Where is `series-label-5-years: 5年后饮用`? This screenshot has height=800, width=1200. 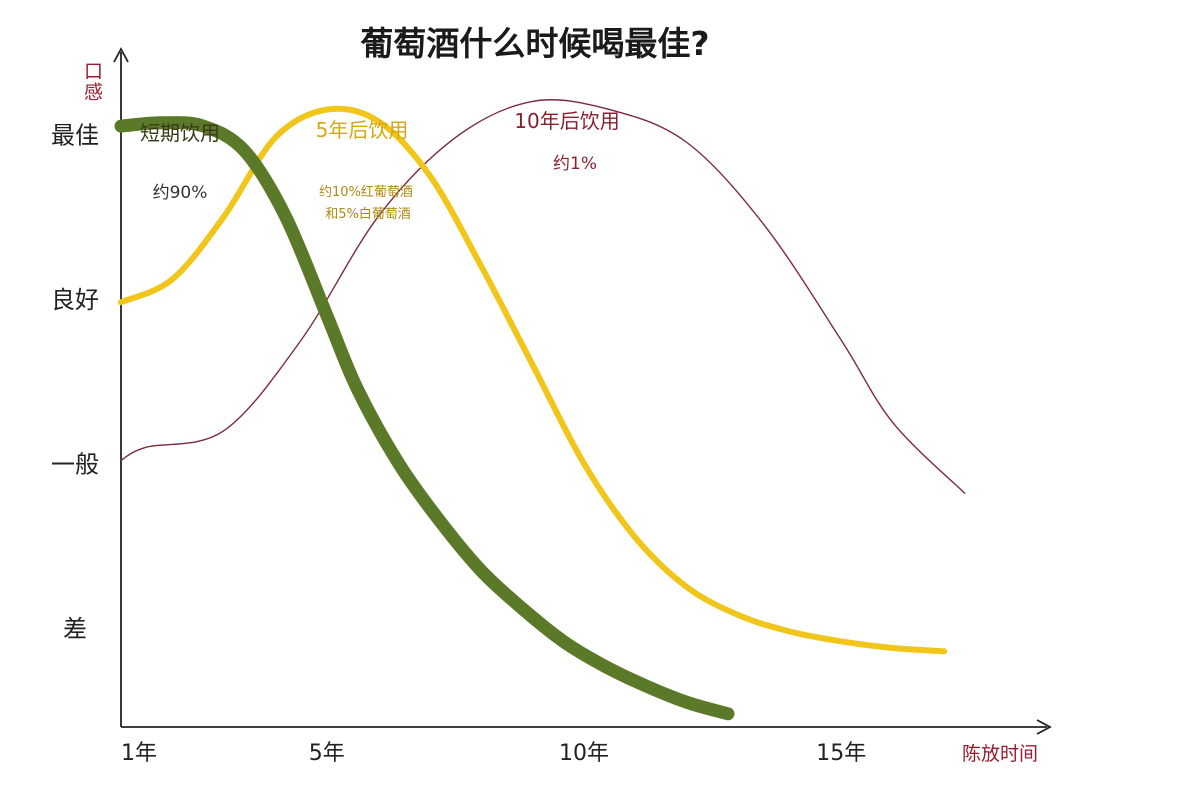 series-label-5-years: 5年后饮用 is located at coordinates (362, 130).